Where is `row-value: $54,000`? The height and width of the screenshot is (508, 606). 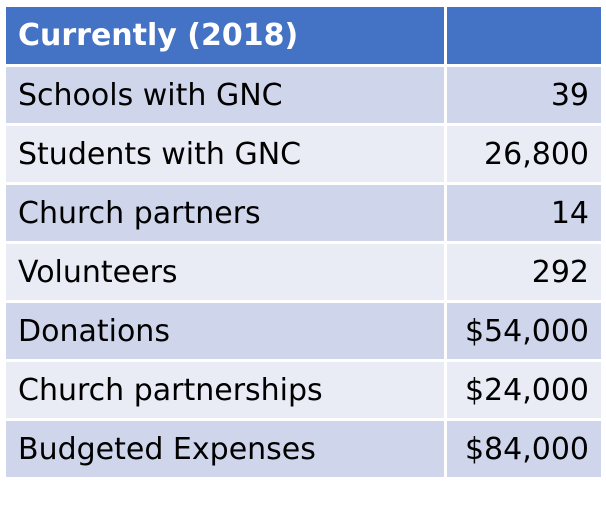 row-value: $54,000 is located at coordinates (524, 331).